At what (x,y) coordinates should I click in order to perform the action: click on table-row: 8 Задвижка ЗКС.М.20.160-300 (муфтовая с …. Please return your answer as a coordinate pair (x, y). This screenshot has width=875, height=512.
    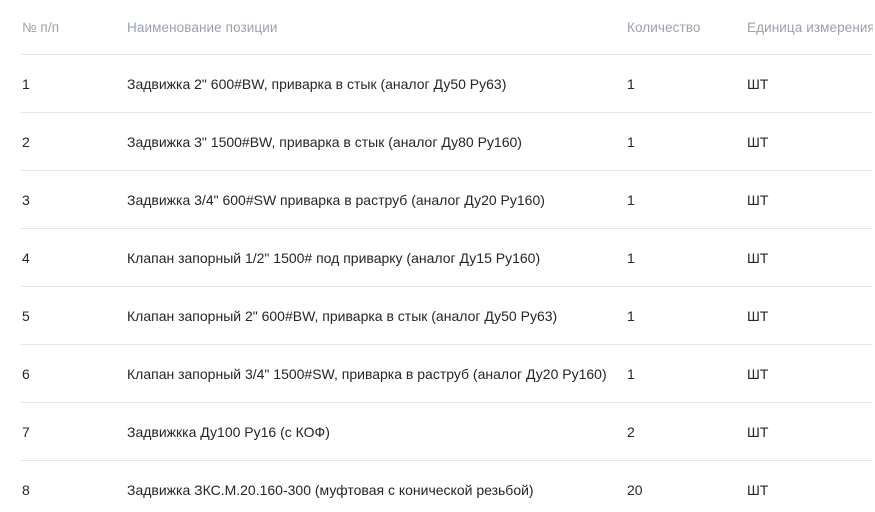
    Looking at the image, I should click on (447, 486).